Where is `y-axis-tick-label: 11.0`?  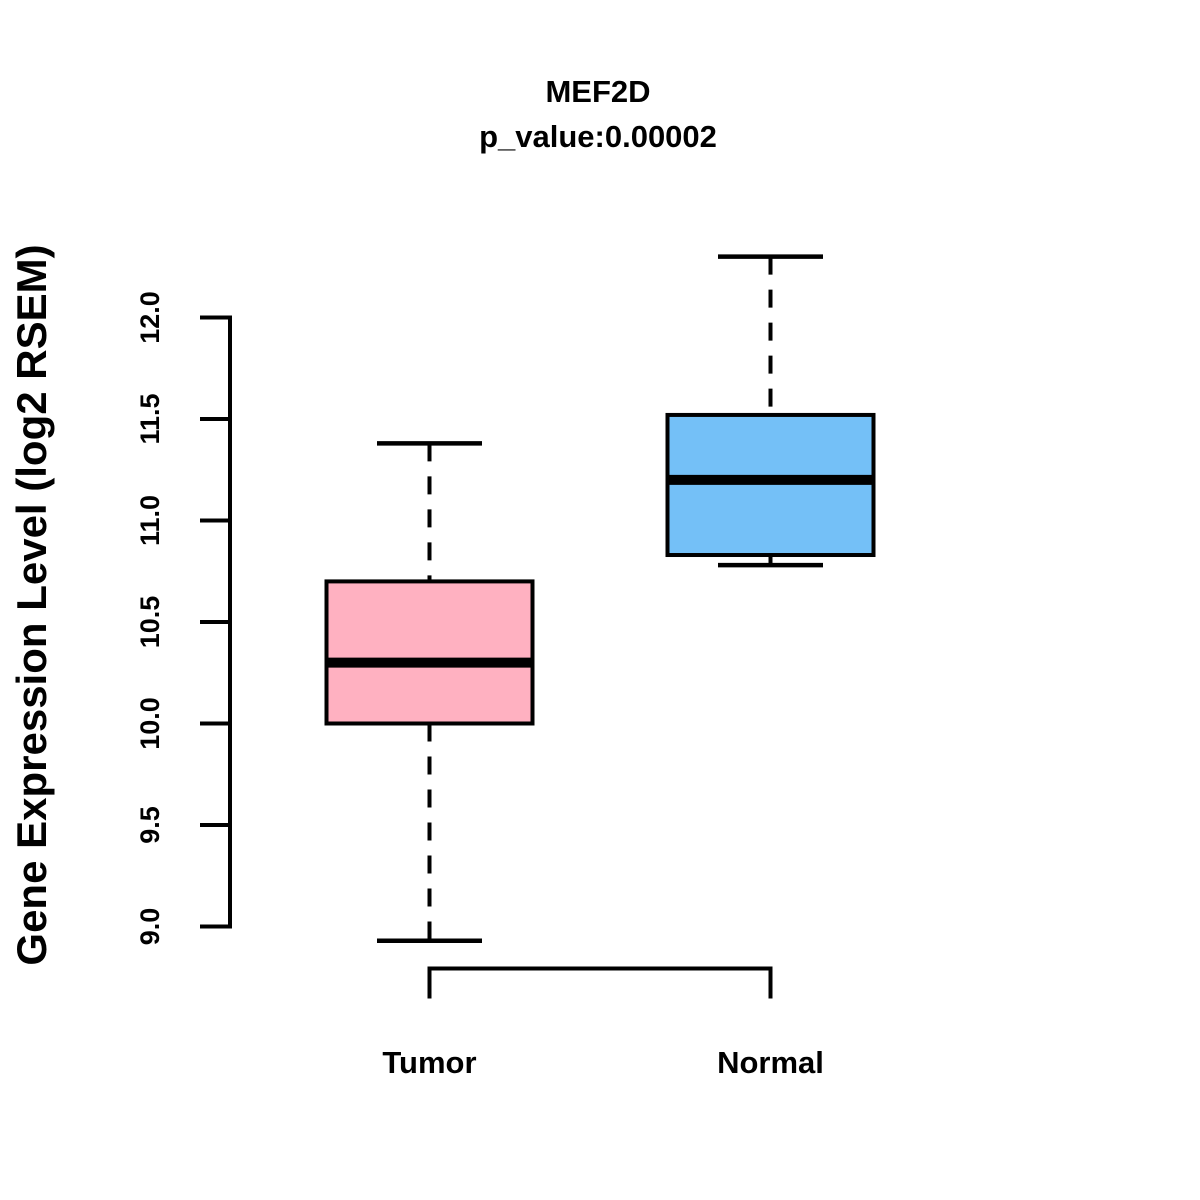
y-axis-tick-label: 11.0 is located at coordinates (150, 520).